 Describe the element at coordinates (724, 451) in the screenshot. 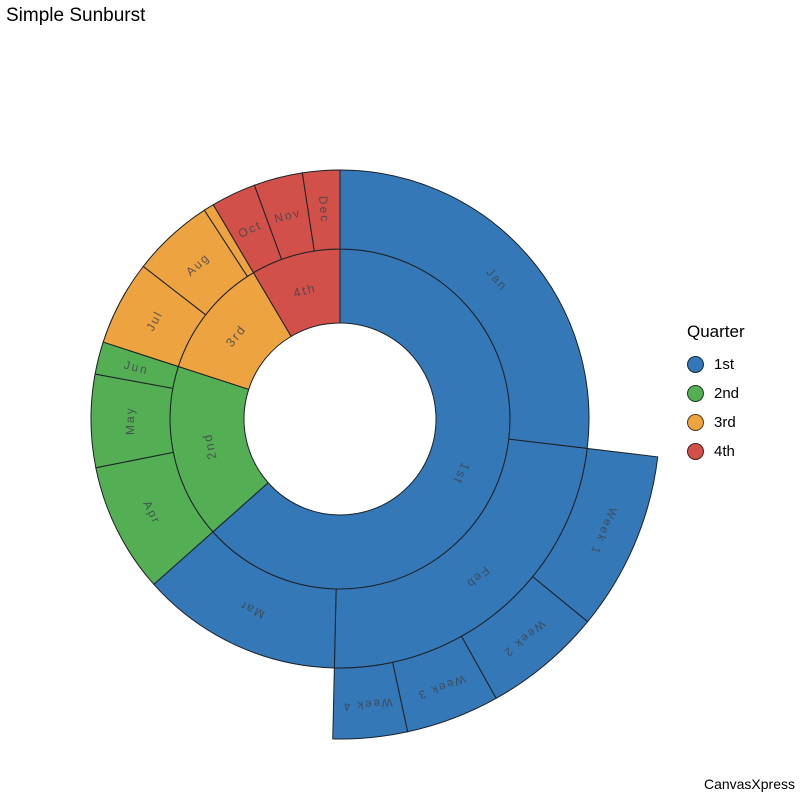

I see `legend-item-label: 4th` at that location.